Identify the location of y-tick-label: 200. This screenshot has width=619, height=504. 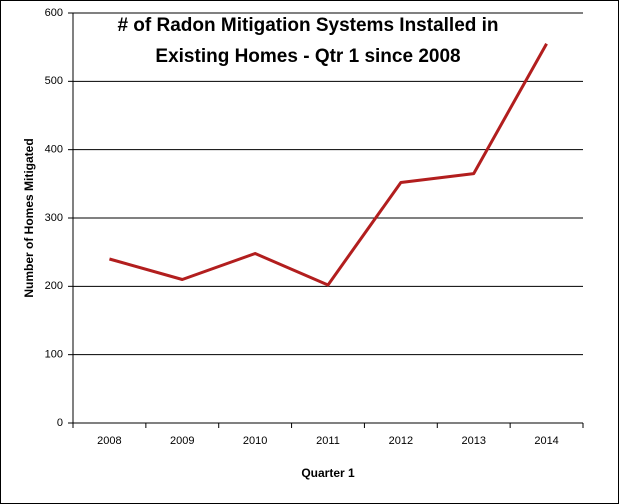
(54, 286).